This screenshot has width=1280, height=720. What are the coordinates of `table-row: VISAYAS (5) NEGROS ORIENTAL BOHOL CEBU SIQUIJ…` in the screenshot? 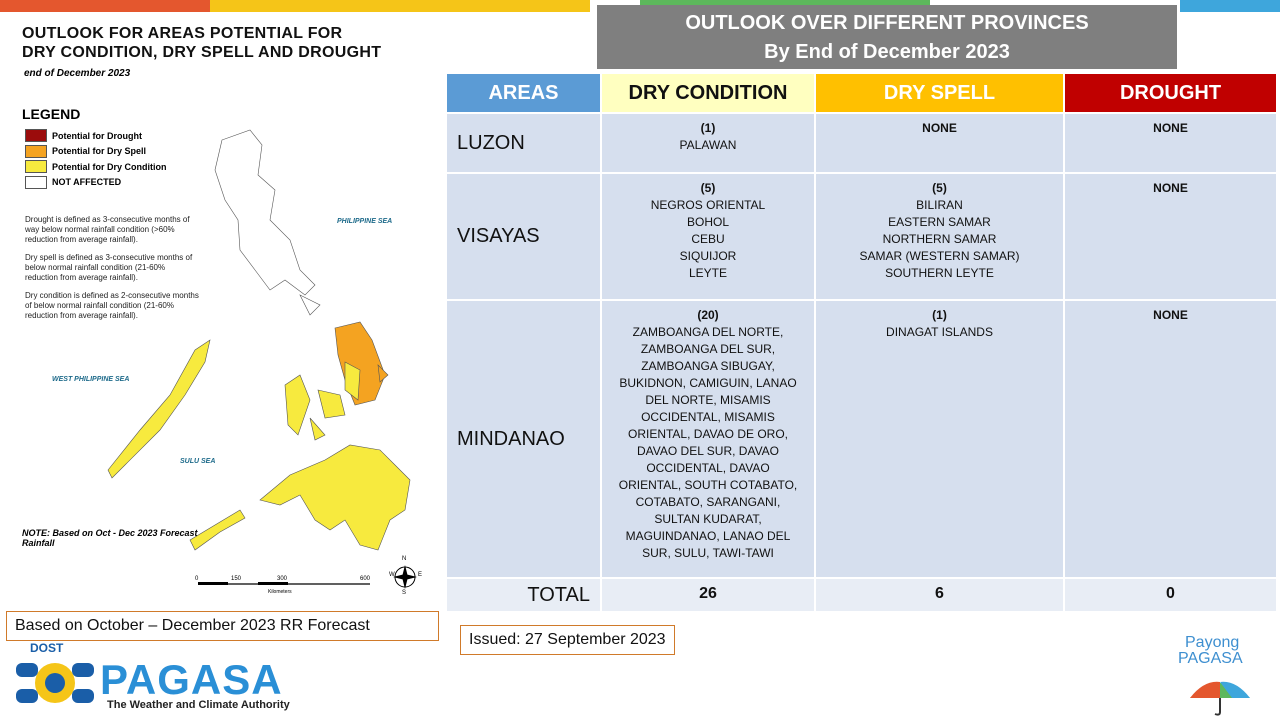 It's located at (861, 236).